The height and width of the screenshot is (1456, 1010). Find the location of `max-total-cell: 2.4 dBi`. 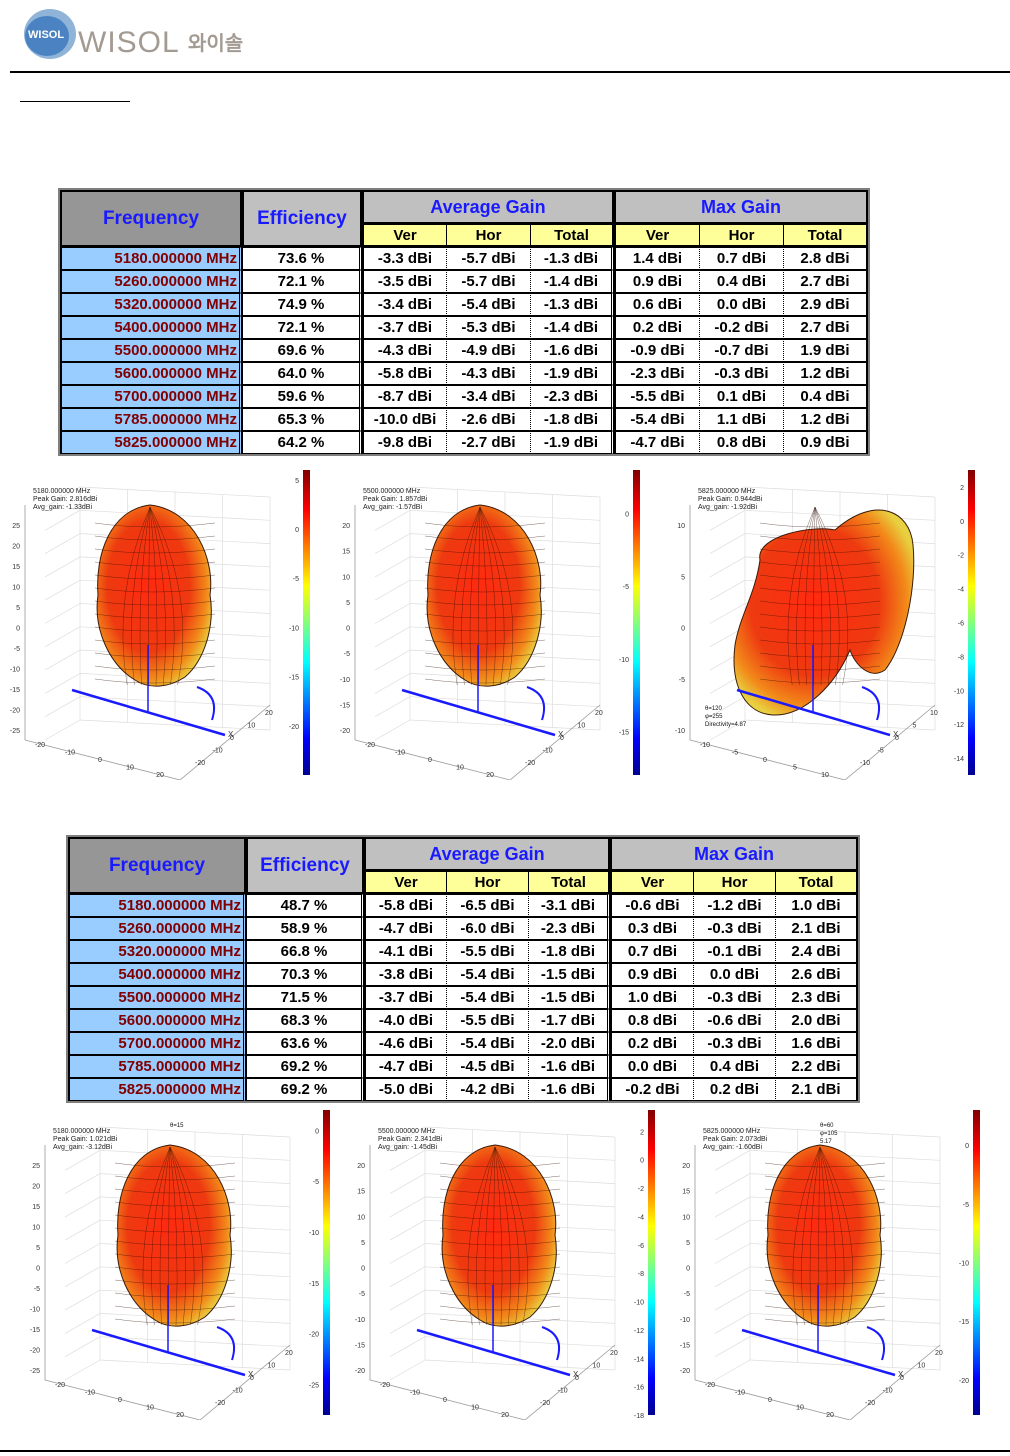

max-total-cell: 2.4 dBi is located at coordinates (816, 951).